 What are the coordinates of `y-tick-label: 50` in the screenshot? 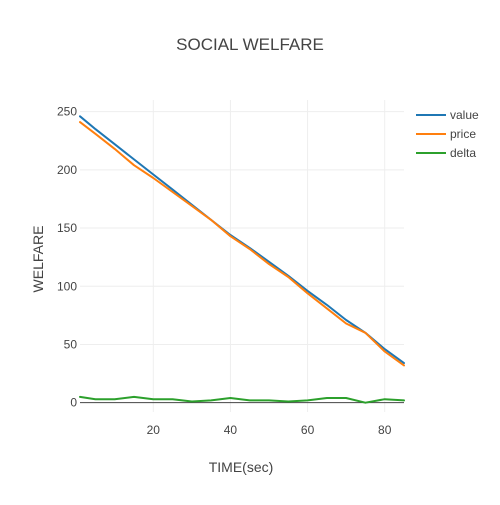 It's located at (71, 344).